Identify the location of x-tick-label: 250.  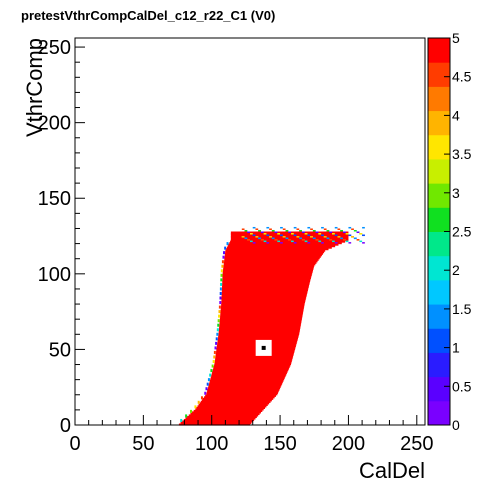
(416, 444).